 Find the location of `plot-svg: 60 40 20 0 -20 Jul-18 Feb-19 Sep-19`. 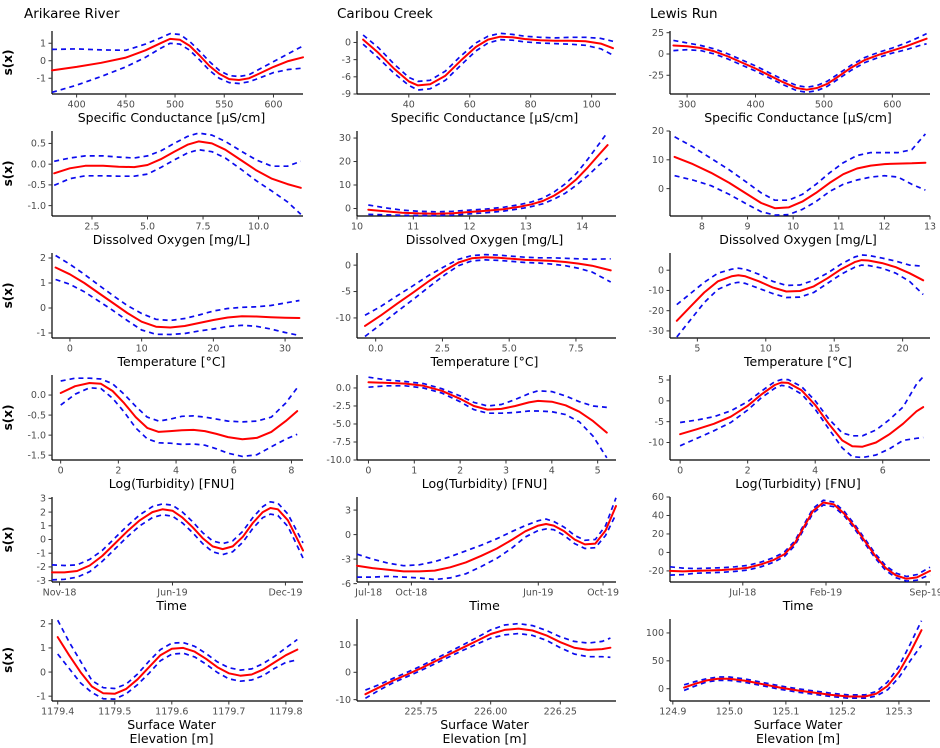

plot-svg: 60 40 20 0 -20 Jul-18 Feb-19 Sep-19 is located at coordinates (794, 545).